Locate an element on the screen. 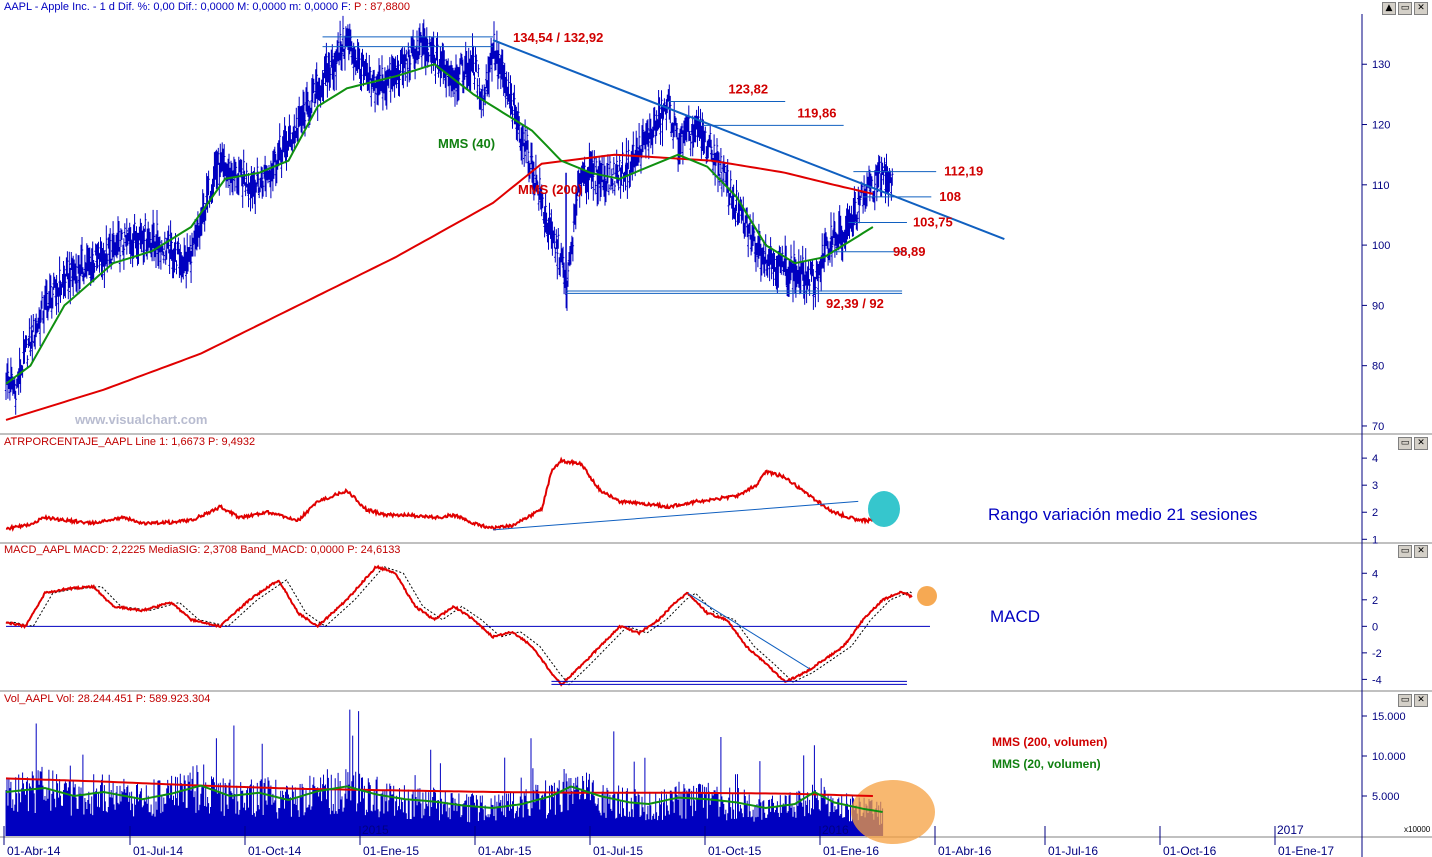  macd-tick-label: 2 is located at coordinates (1375, 601).